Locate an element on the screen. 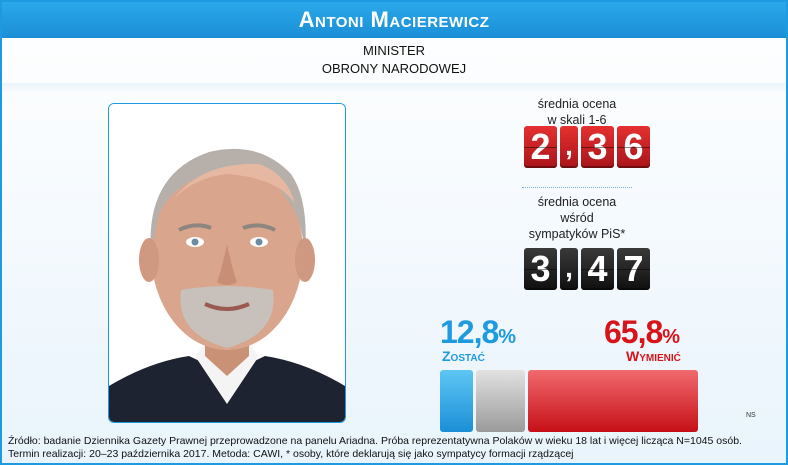 This screenshot has width=788, height=465. overall-label-line-1: średnia ocena is located at coordinates (577, 104).